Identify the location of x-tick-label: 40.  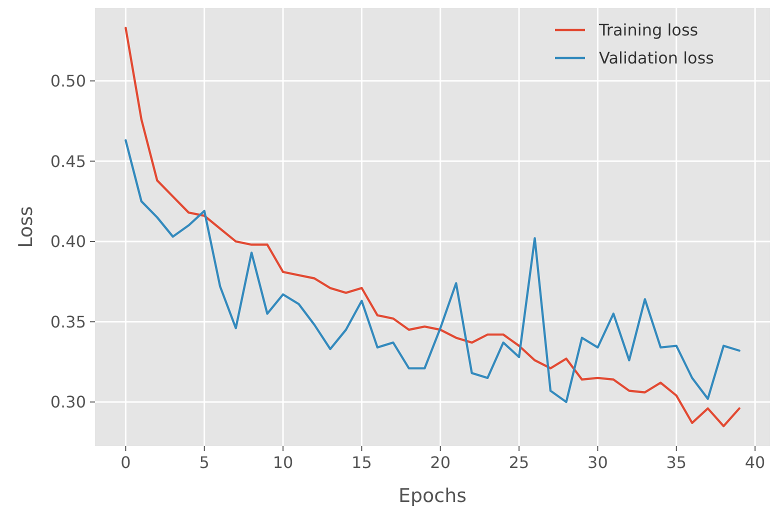
(755, 462).